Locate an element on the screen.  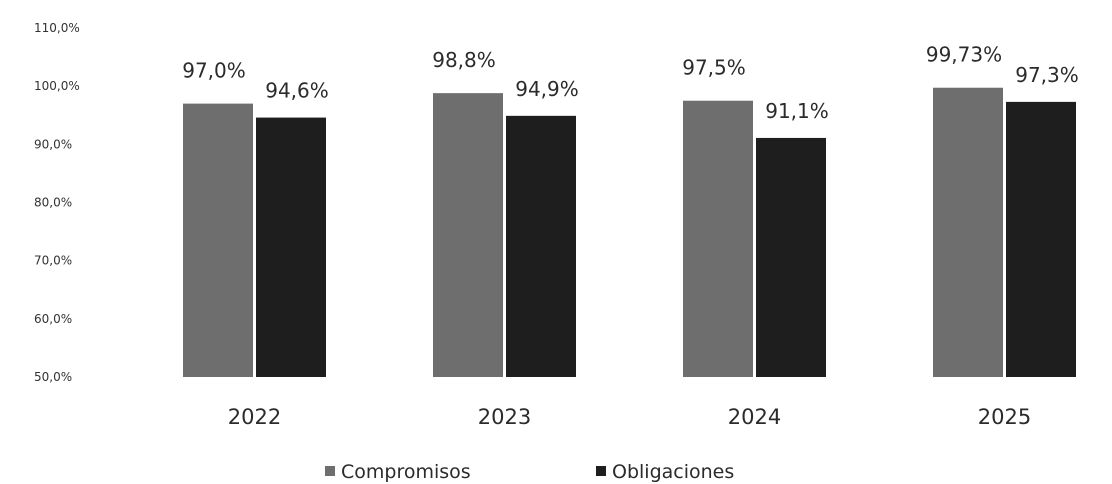
bar-obligaciones-2025 is located at coordinates (1041, 239).